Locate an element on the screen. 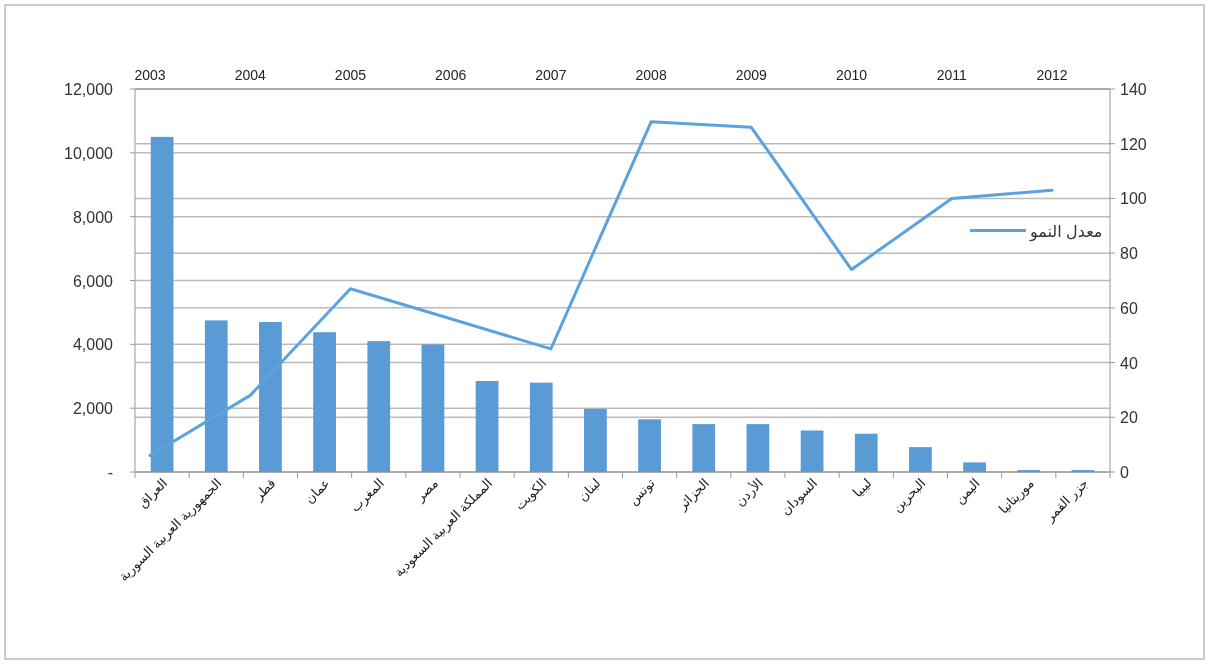 This screenshot has width=1211, height=666. y-tick-label: 100 is located at coordinates (1133, 199).